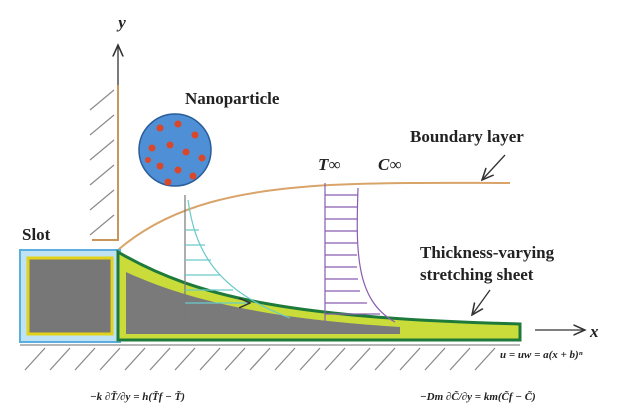 The image size is (640, 420). What do you see at coordinates (594, 331) in the screenshot?
I see `x-label: x` at bounding box center [594, 331].